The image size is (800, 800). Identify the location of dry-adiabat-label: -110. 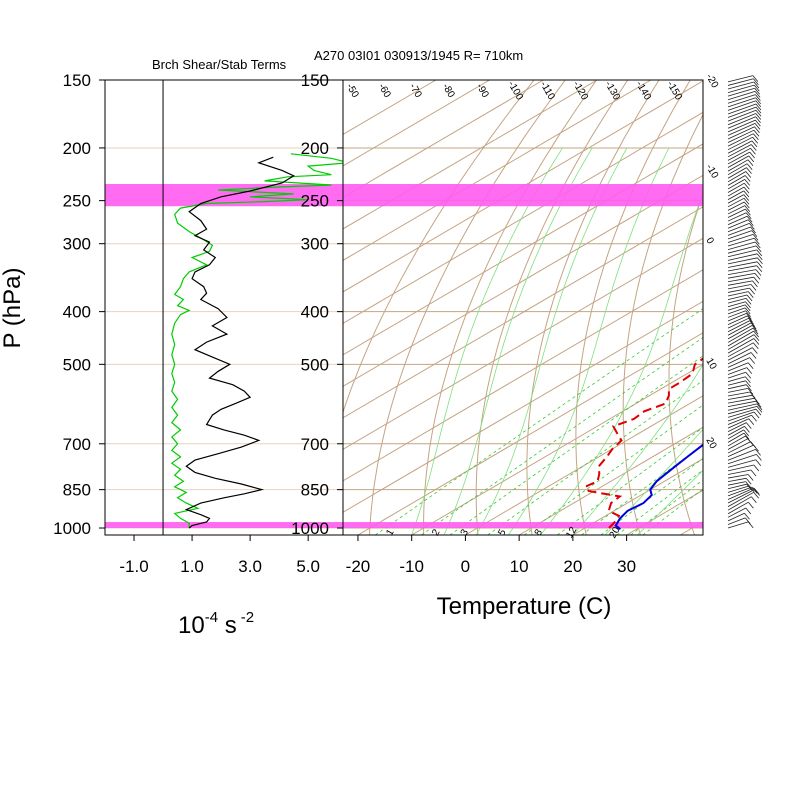
(547, 91).